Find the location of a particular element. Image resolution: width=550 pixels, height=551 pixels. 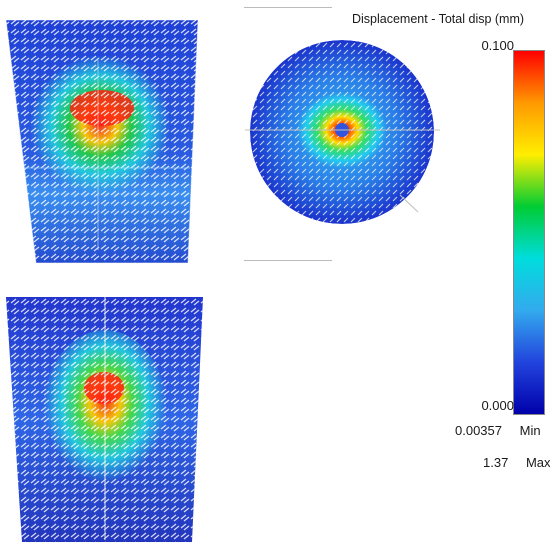

stat-max-label: Max is located at coordinates (537, 462).